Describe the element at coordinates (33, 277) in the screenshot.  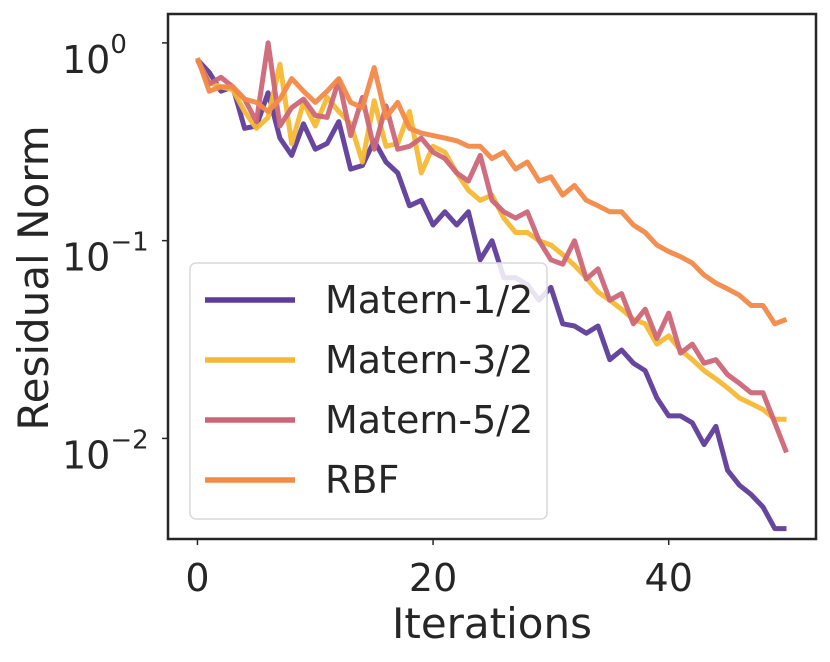
I see `y-axis-label: Residual Norm` at that location.